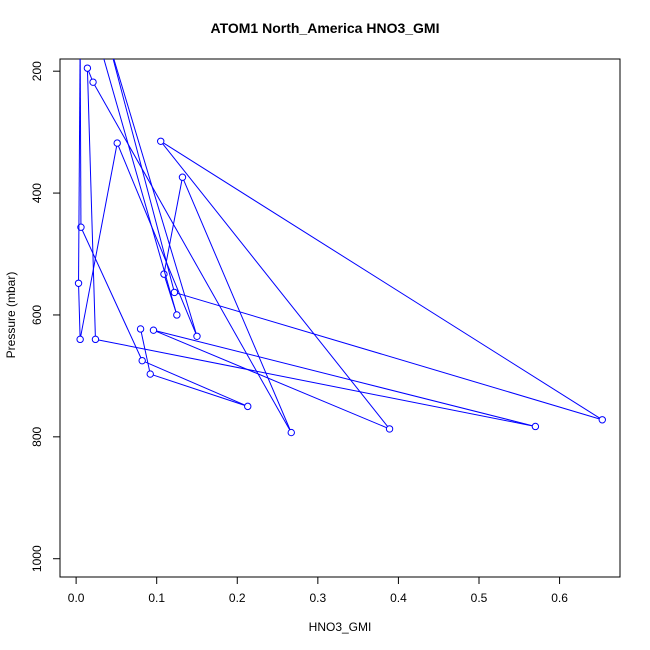 The height and width of the screenshot is (650, 650). I want to click on y-tick-label: 400, so click(37, 193).